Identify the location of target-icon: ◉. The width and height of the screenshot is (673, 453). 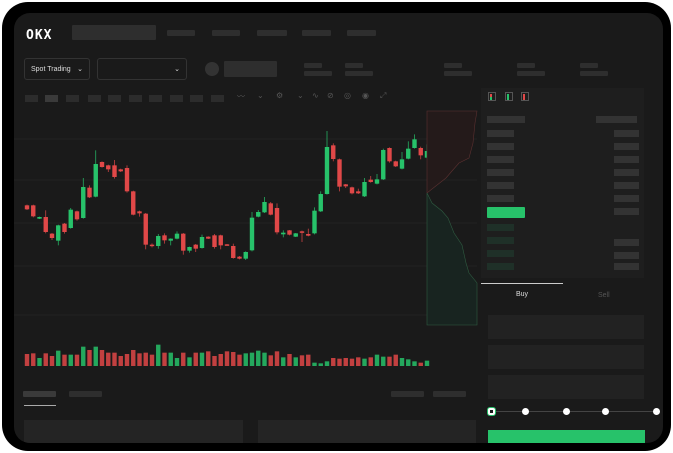
(365, 95).